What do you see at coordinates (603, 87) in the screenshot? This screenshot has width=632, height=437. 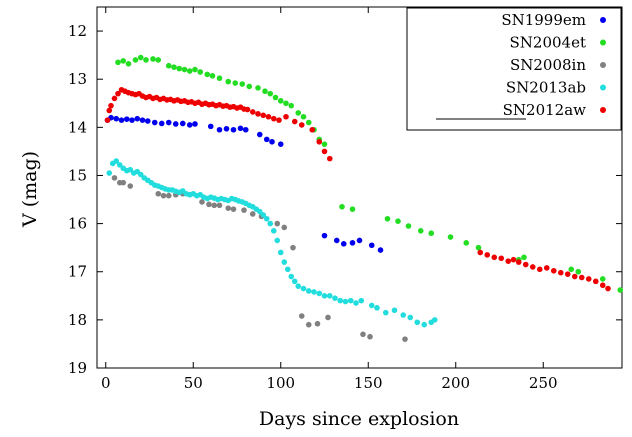 I see `legend-marker-sn2013ab` at bounding box center [603, 87].